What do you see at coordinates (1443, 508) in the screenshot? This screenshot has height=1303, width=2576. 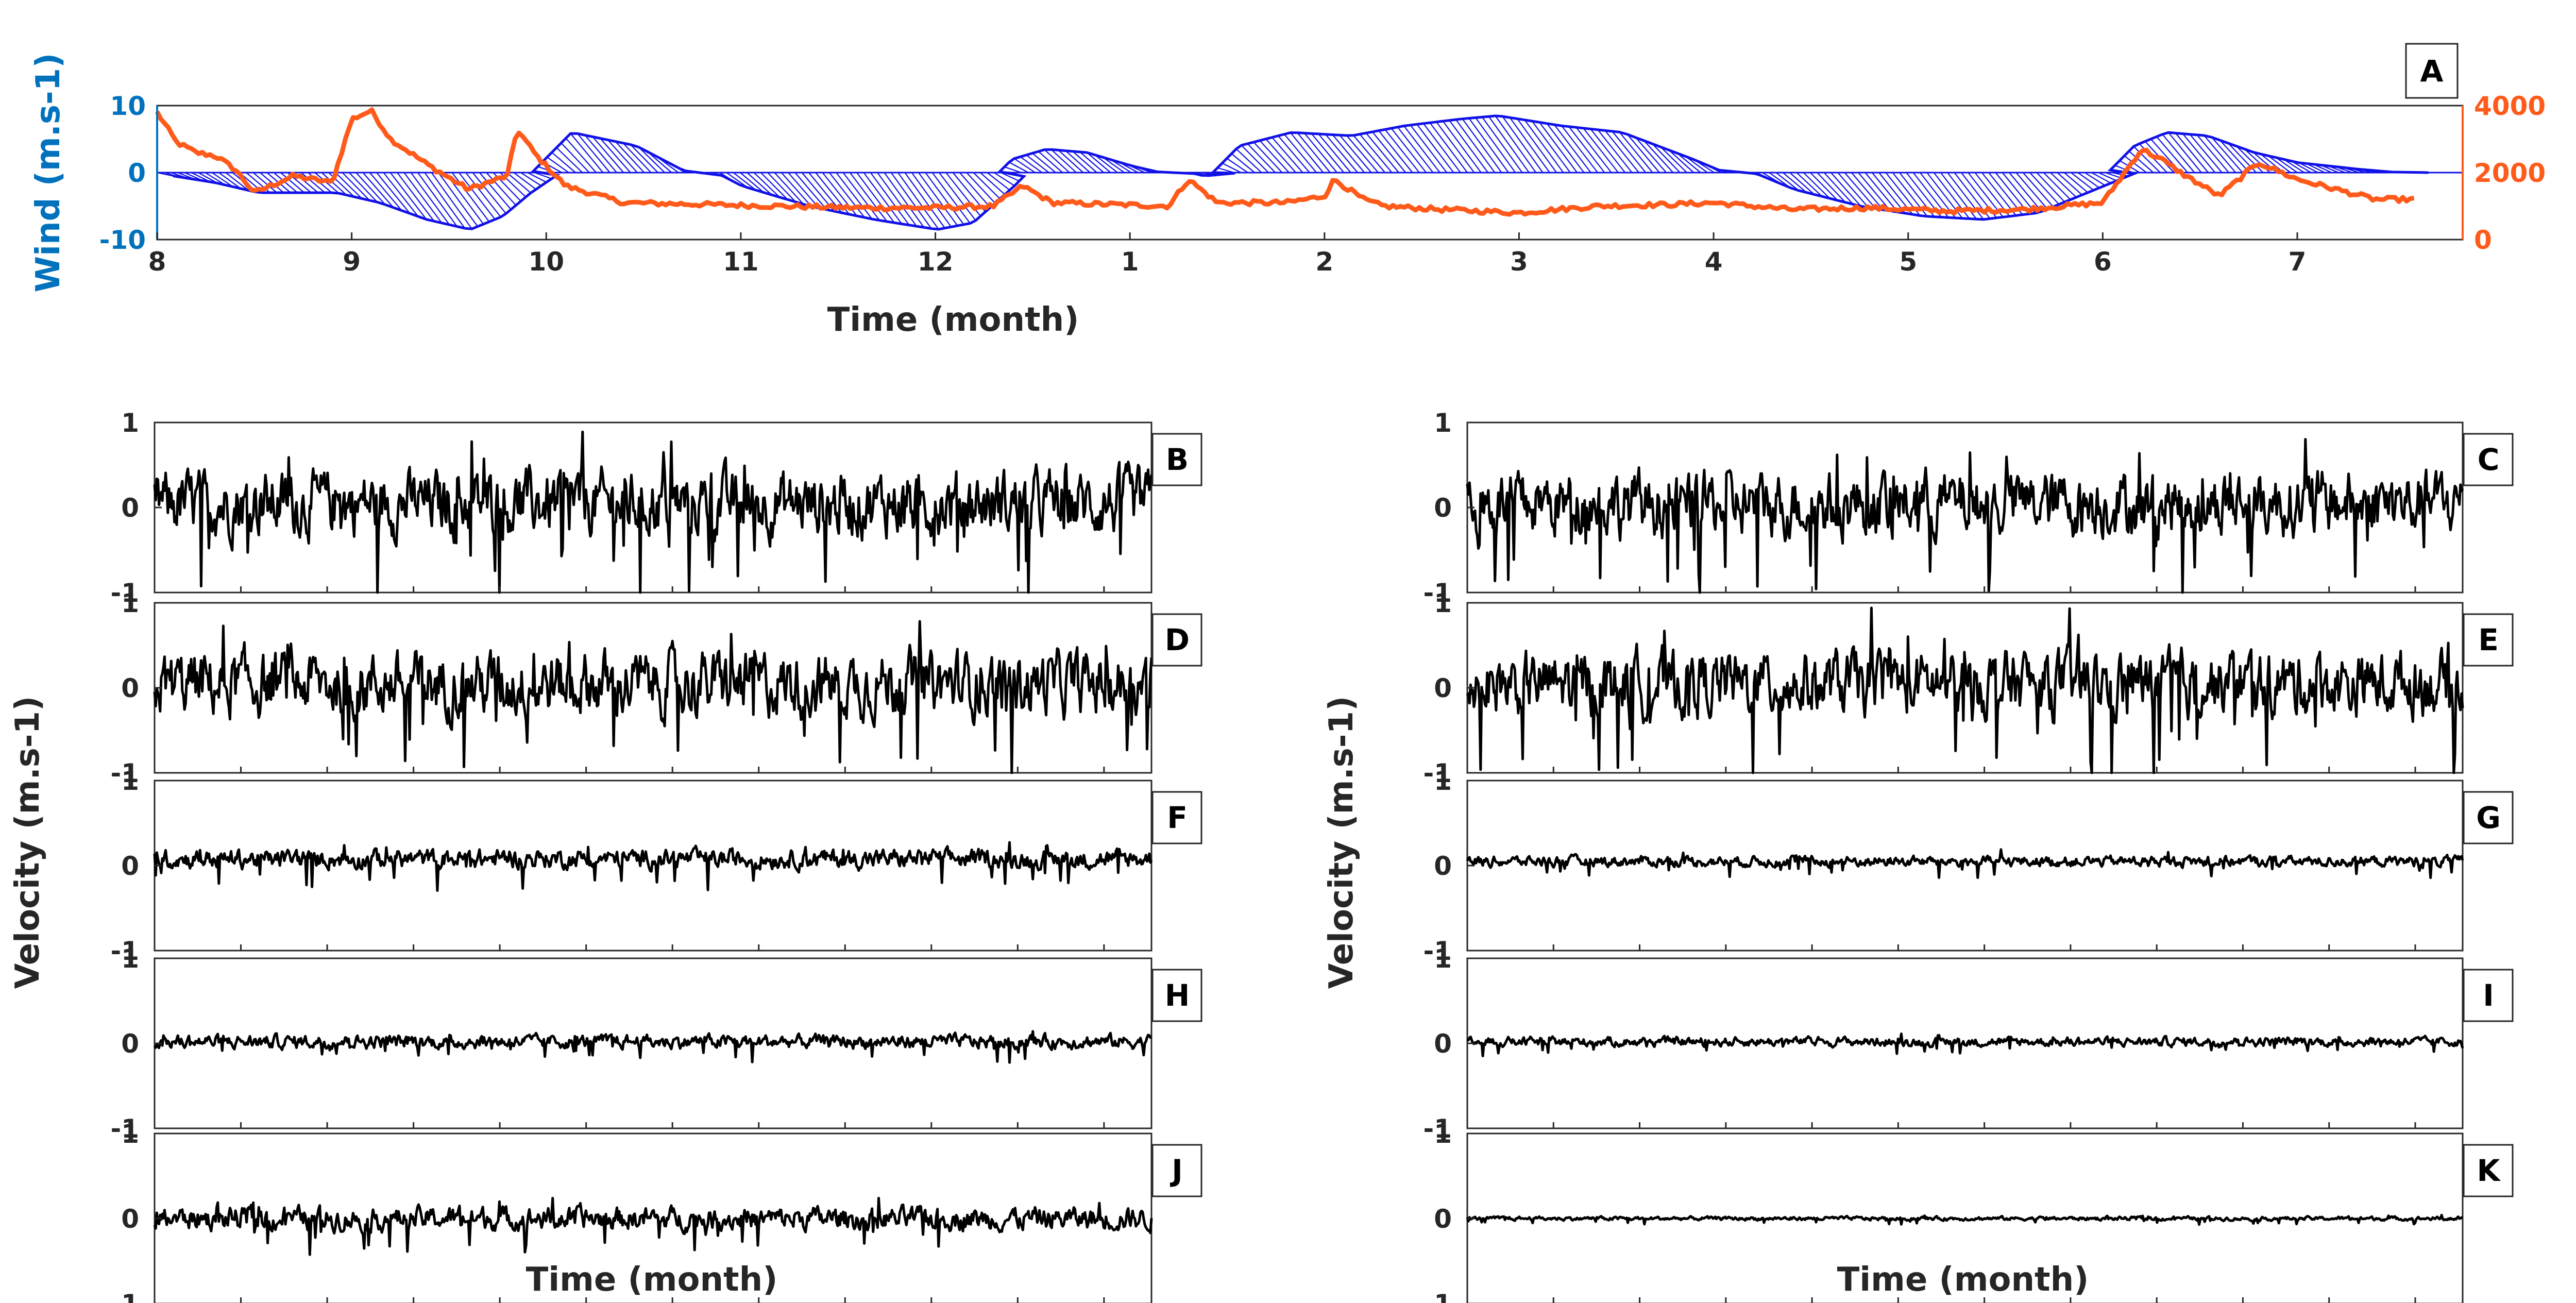 I see `panel-c-ytick-label: 0` at bounding box center [1443, 508].